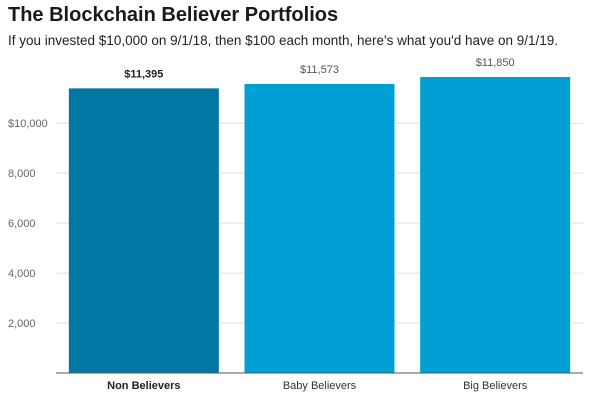 This screenshot has height=404, width=600. Describe the element at coordinates (22, 274) in the screenshot. I see `y-tick-label: 4,000` at that location.